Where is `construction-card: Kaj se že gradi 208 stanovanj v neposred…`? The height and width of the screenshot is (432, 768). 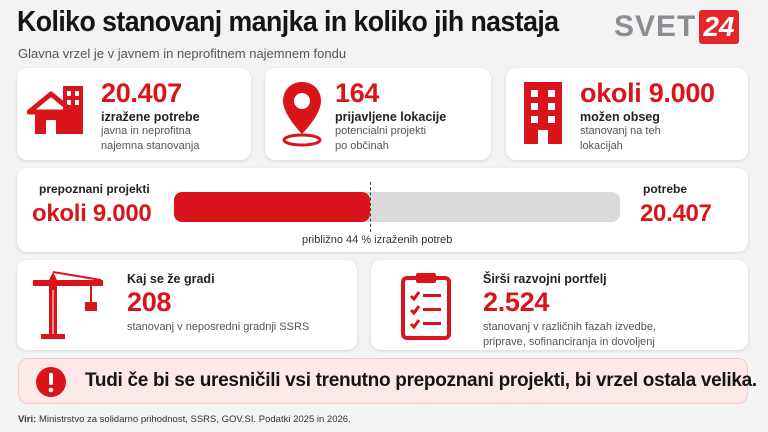
construction-card: Kaj se že gradi 208 stanovanj v neposred… is located at coordinates (187, 305).